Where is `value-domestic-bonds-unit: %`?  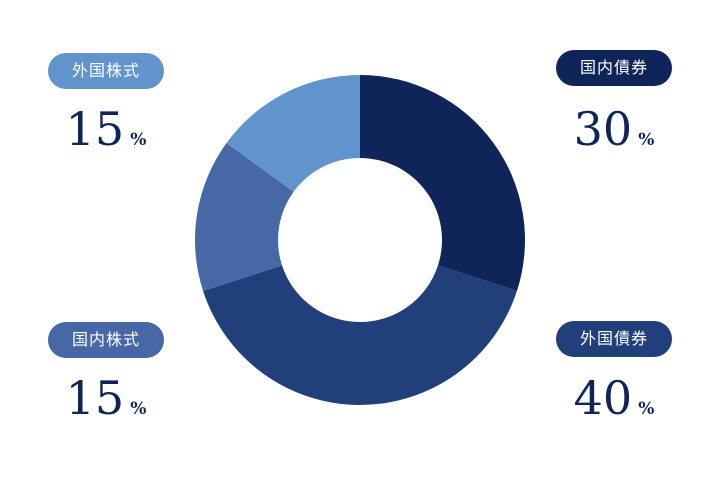
value-domestic-bonds-unit: % is located at coordinates (646, 140).